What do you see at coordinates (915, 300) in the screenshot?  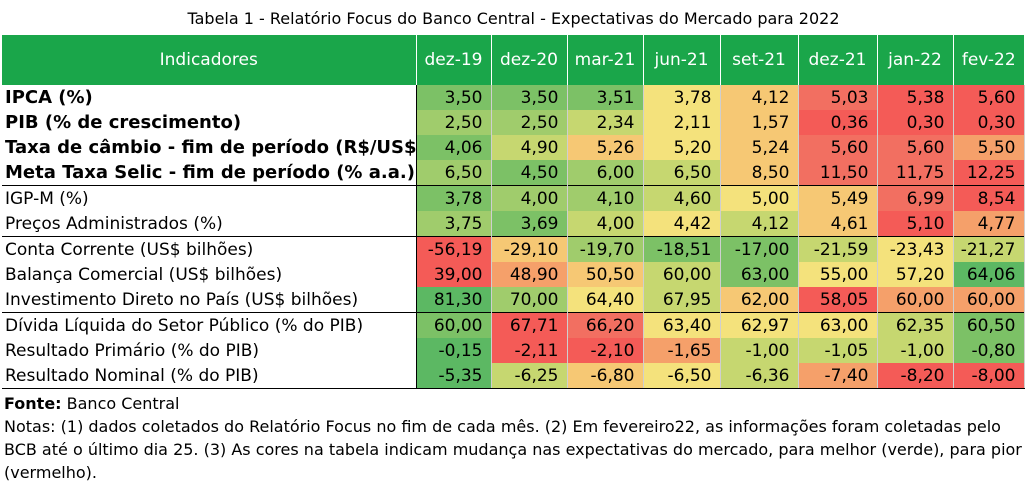 I see `value-cell: 60,00` at bounding box center [915, 300].